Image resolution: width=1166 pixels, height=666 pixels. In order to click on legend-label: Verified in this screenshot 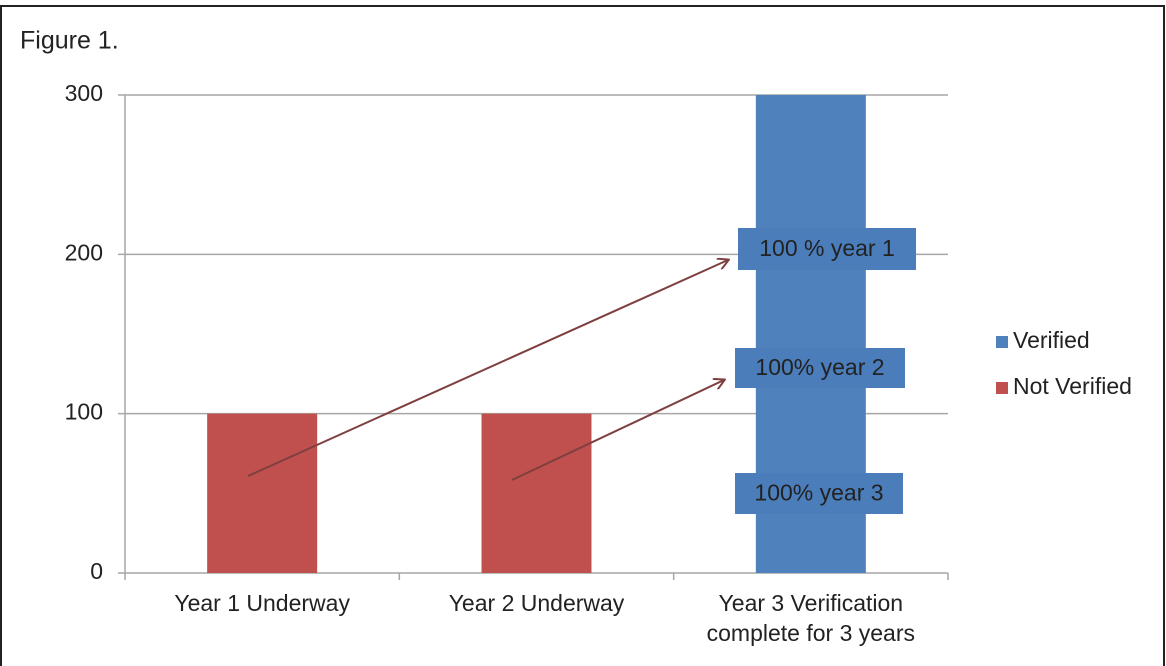, I will do `click(1051, 340)`.